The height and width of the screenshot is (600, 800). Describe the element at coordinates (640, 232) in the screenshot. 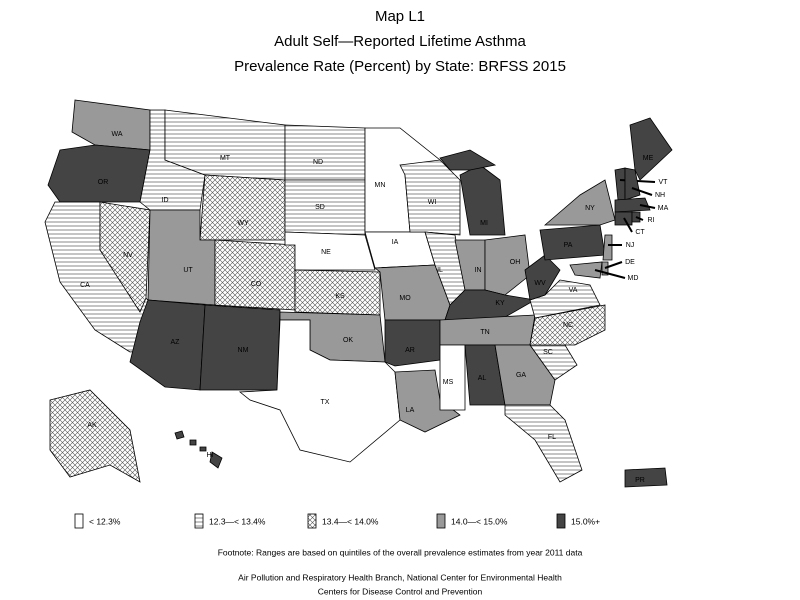

I see `state-label: CT` at that location.